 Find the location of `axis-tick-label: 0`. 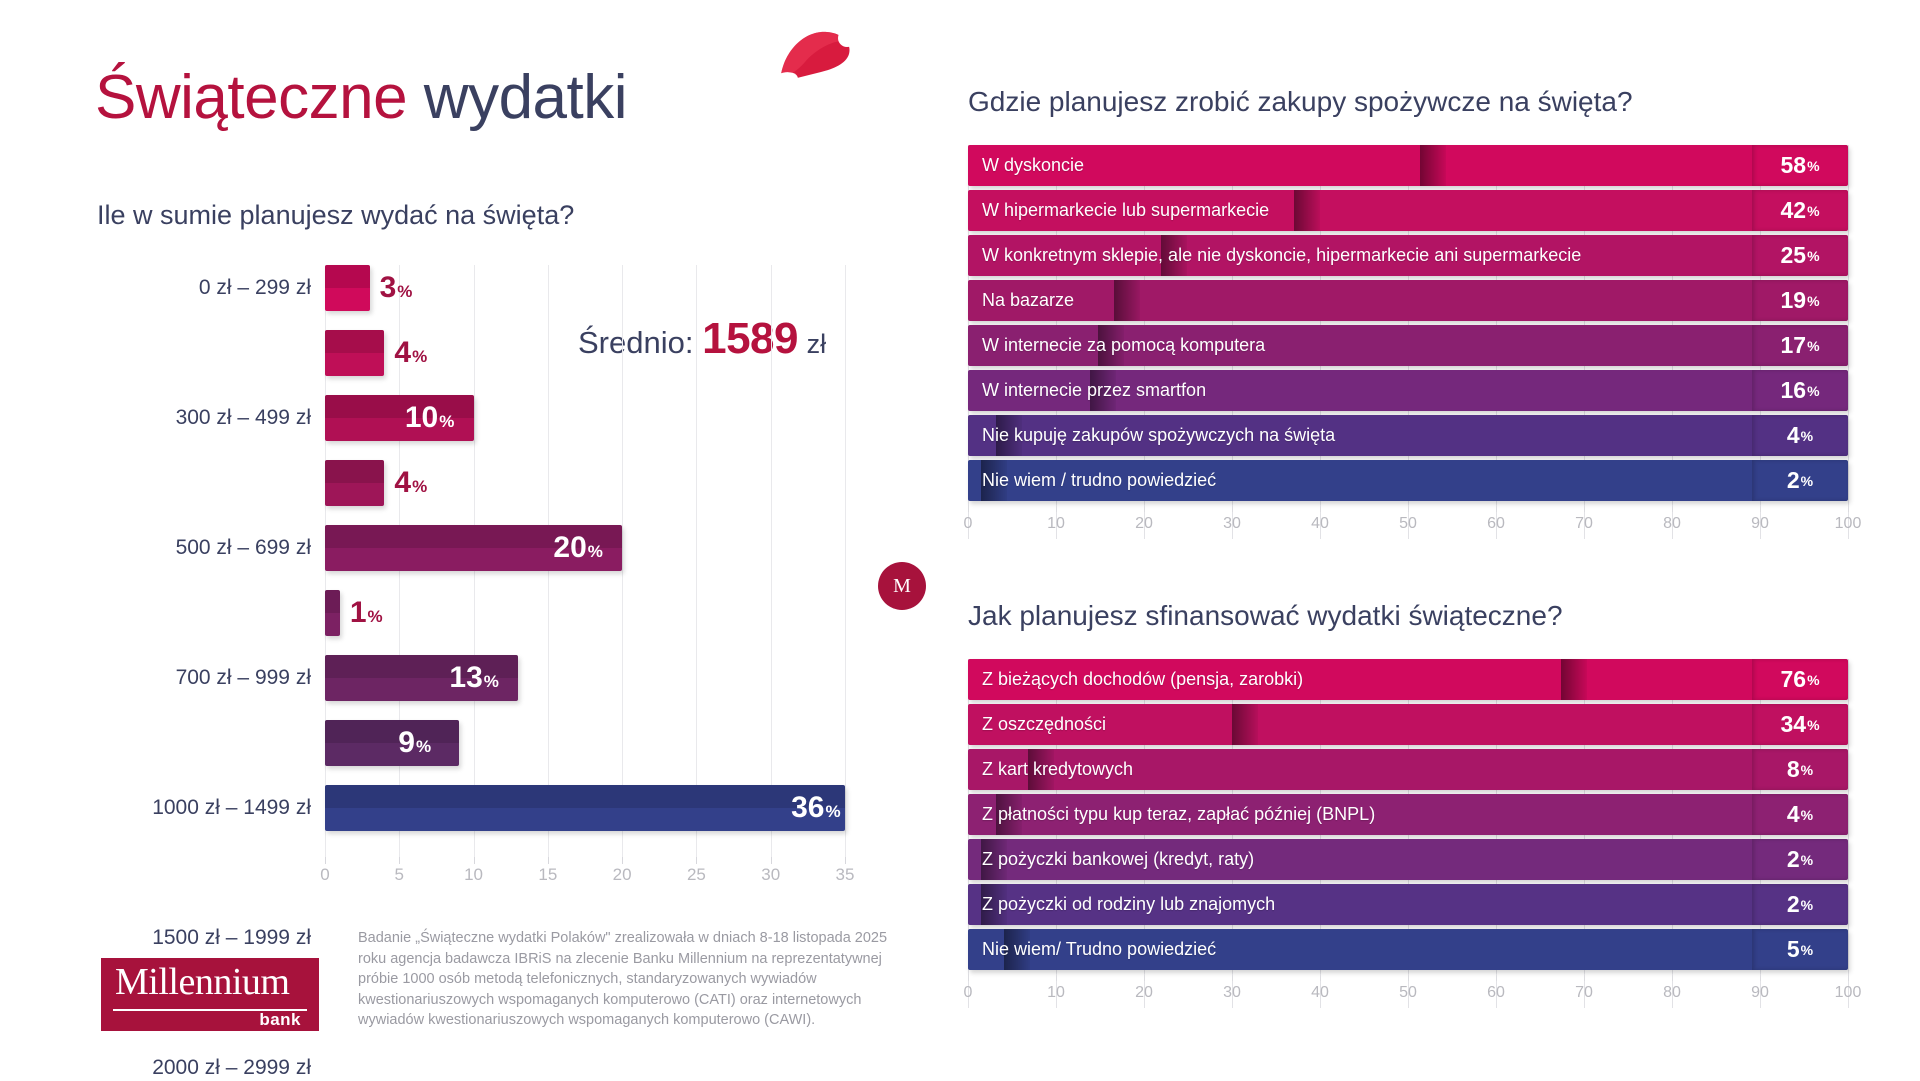

axis-tick-label: 0 is located at coordinates (968, 992).